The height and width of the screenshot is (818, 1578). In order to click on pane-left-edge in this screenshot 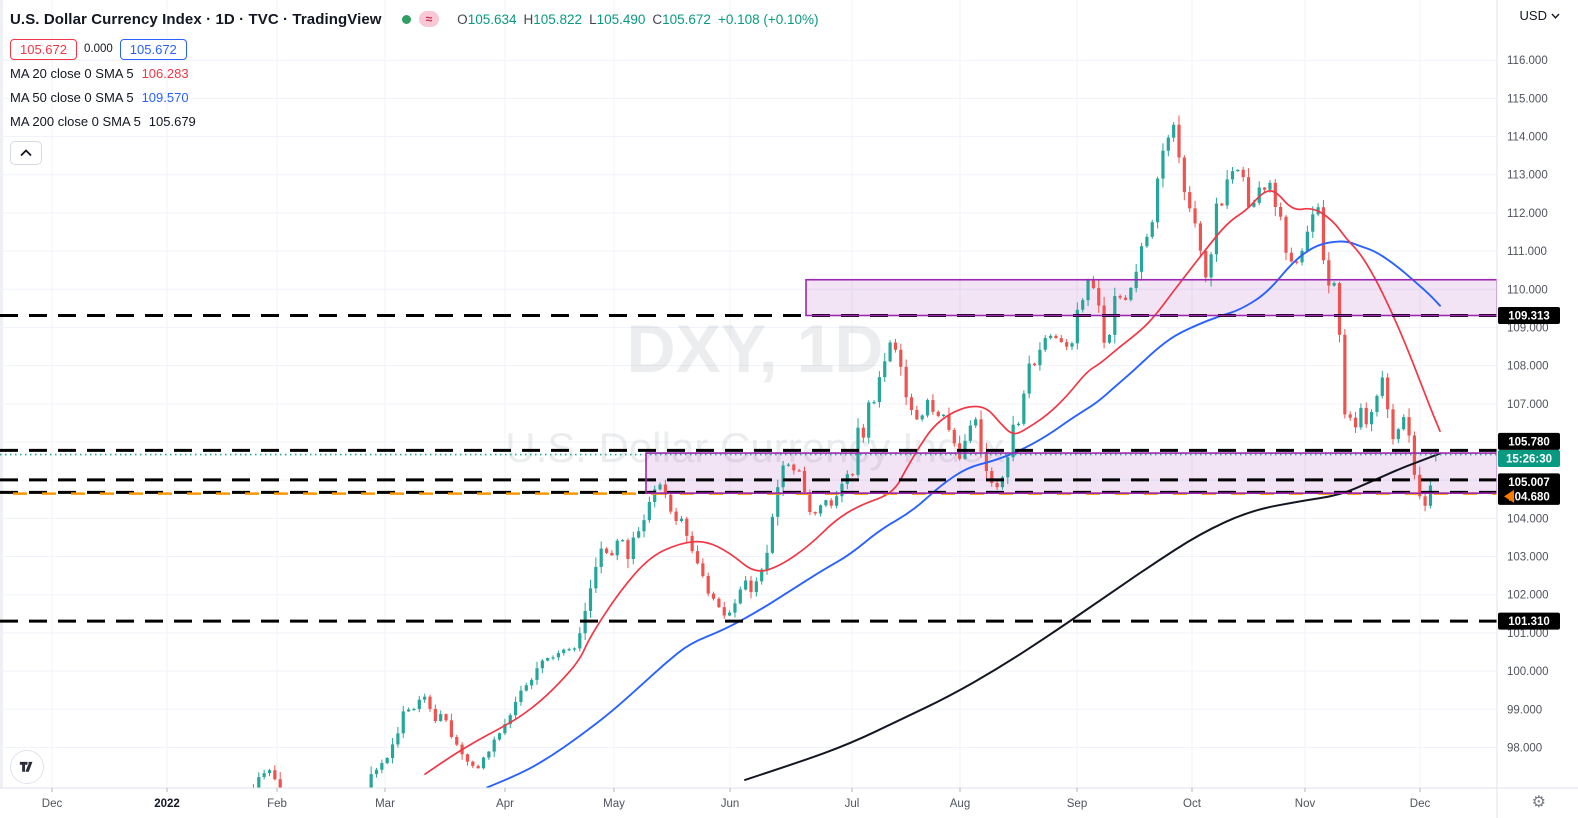, I will do `click(1, 394)`.